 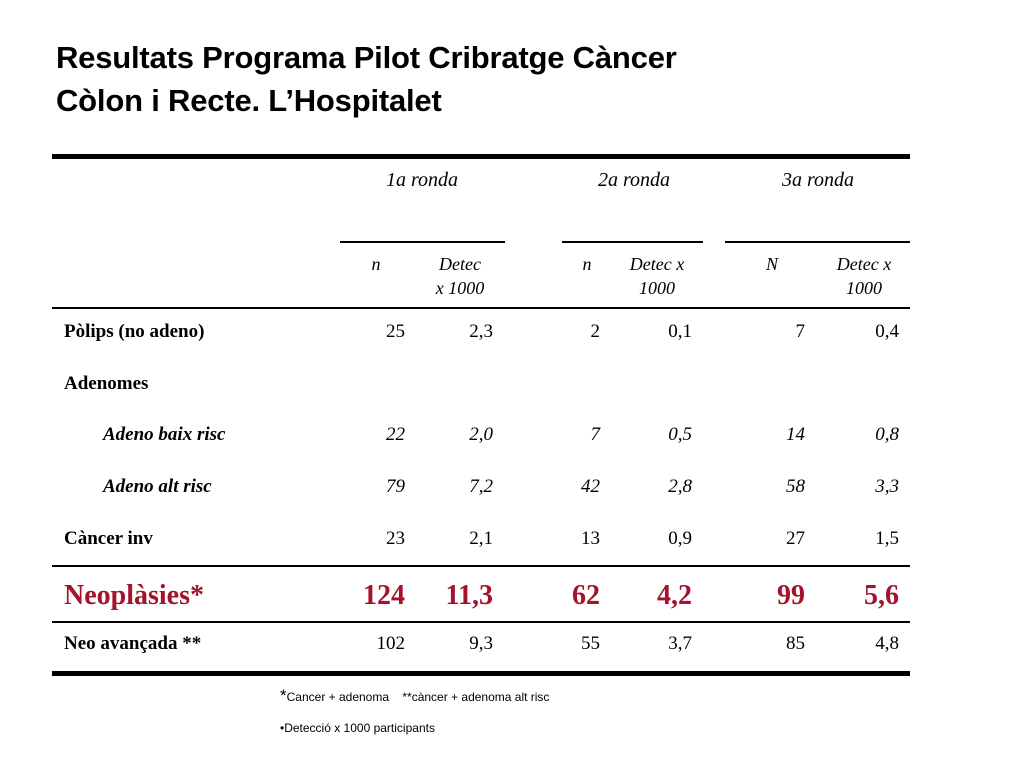 What do you see at coordinates (481, 434) in the screenshot?
I see `cell-baix-d1: 2,0` at bounding box center [481, 434].